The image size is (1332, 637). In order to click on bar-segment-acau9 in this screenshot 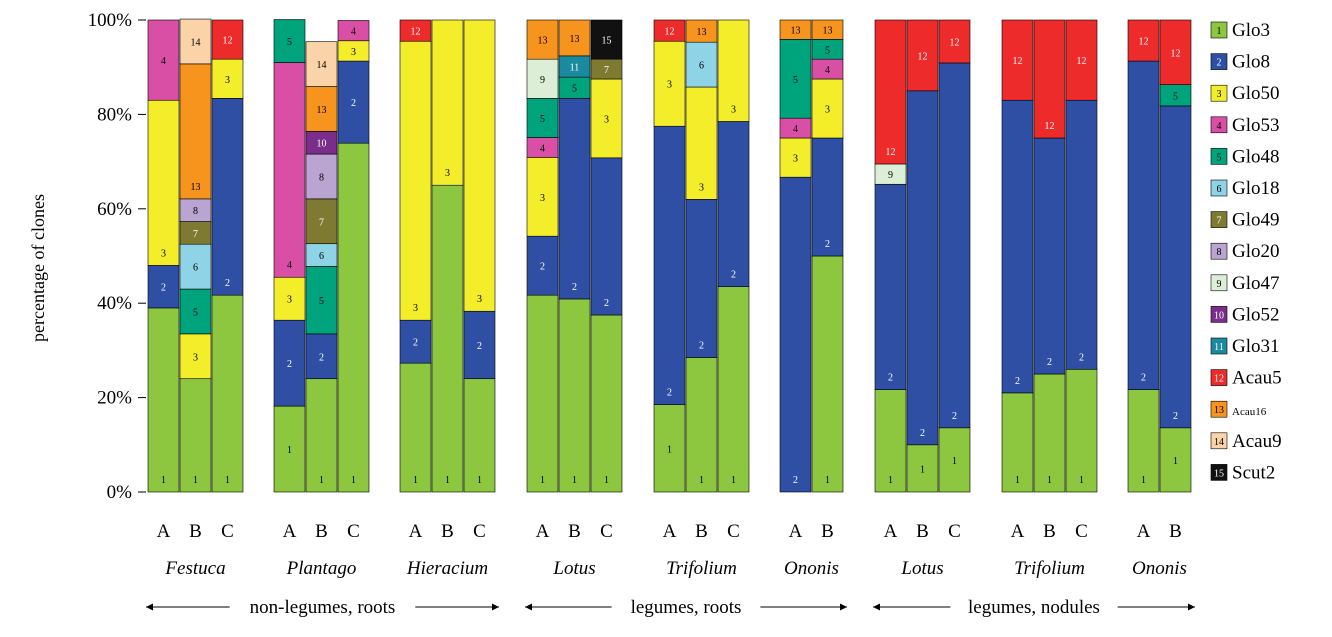, I will do `click(321, 64)`.